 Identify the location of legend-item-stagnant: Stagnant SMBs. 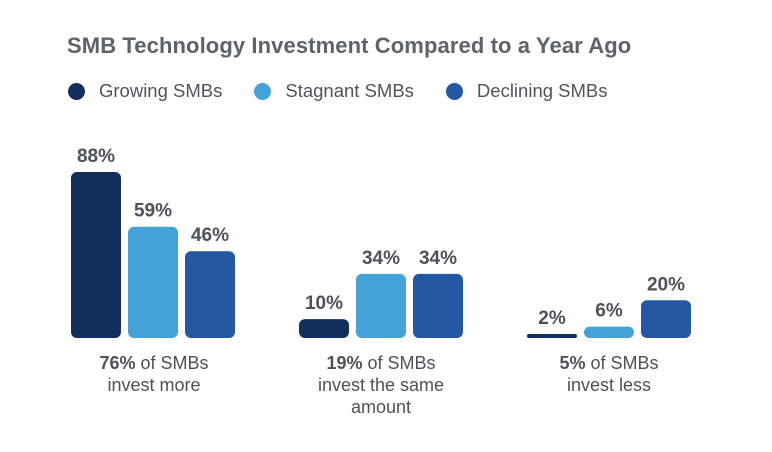
(334, 91).